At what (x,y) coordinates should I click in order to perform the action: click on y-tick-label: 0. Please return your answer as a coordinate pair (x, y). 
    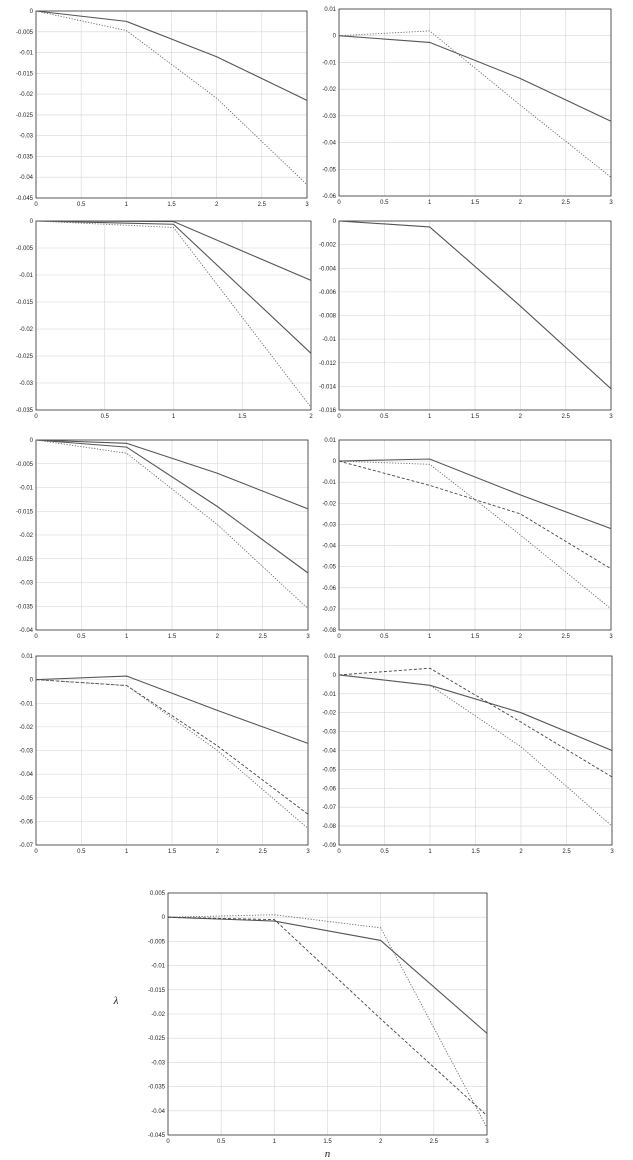
    Looking at the image, I should click on (164, 918).